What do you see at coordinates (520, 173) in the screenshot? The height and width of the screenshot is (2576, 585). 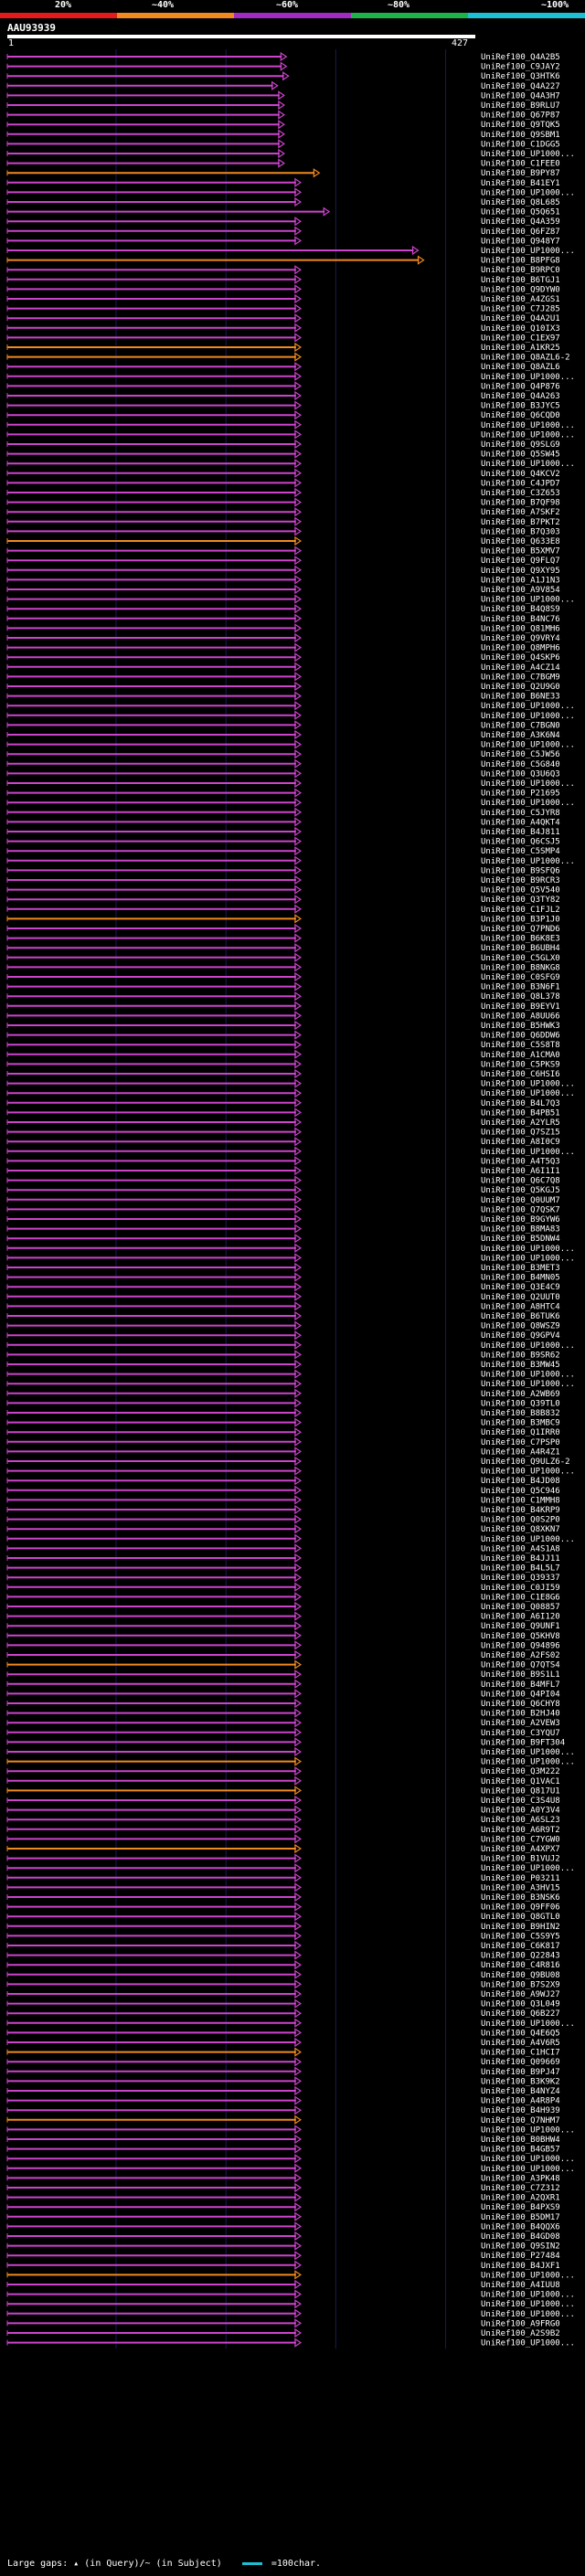 I see `hit-label: UniRef100_B9PY87` at bounding box center [520, 173].